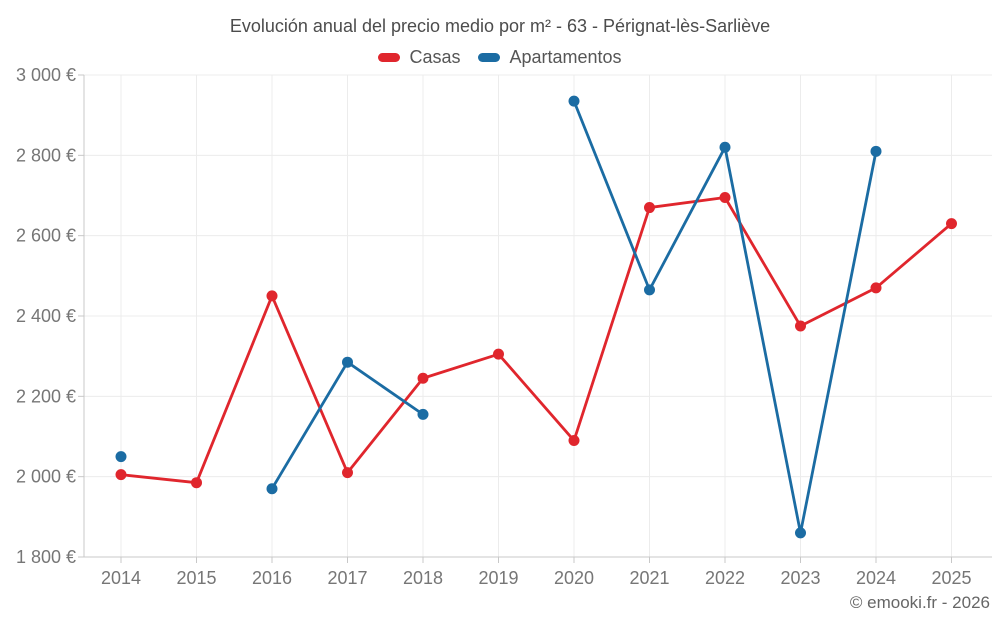  I want to click on data-point-casas-2016, so click(272, 296).